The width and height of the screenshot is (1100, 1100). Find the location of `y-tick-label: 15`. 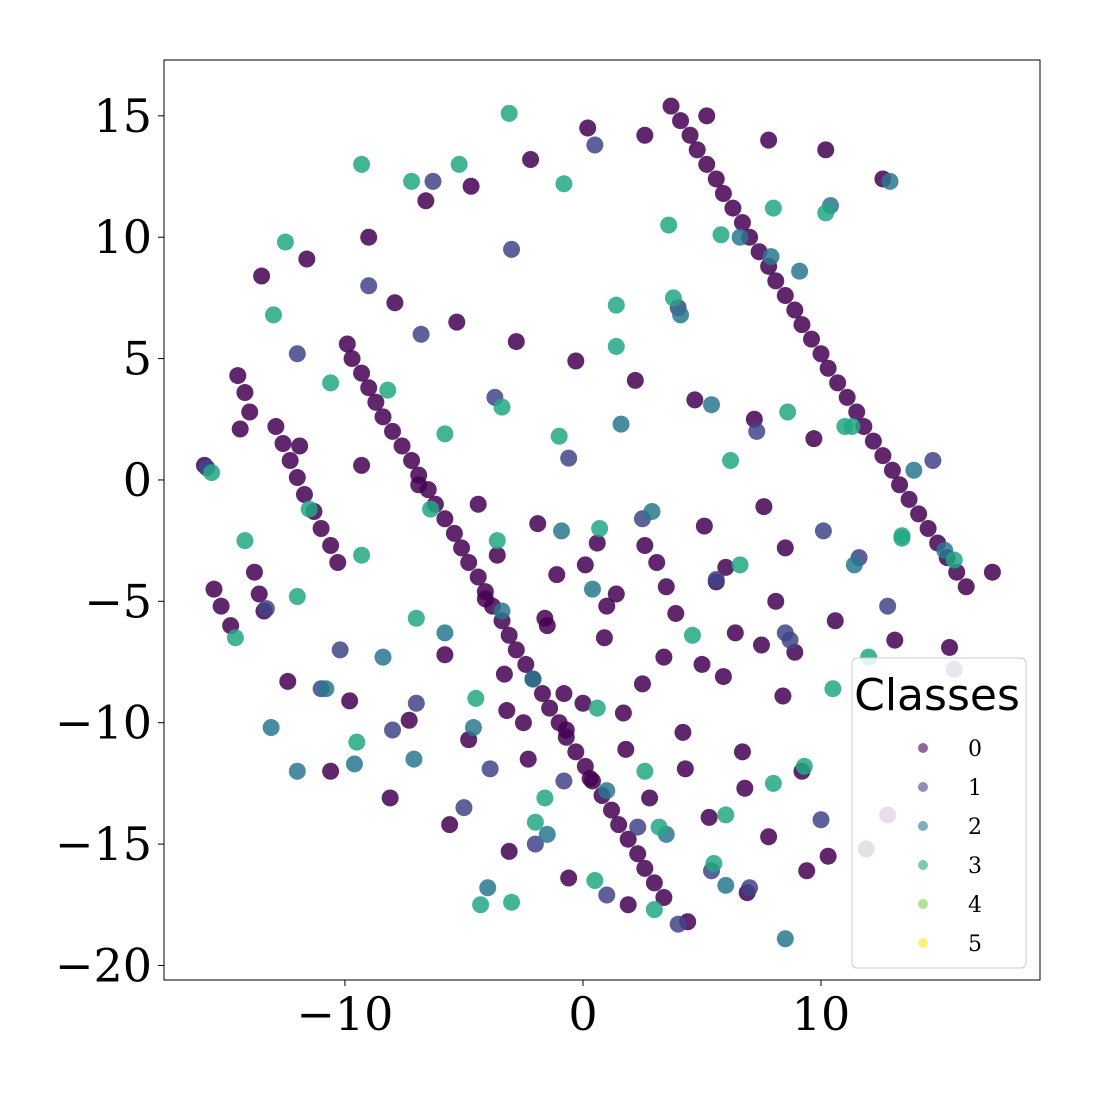

y-tick-label: 15 is located at coordinates (122, 116).